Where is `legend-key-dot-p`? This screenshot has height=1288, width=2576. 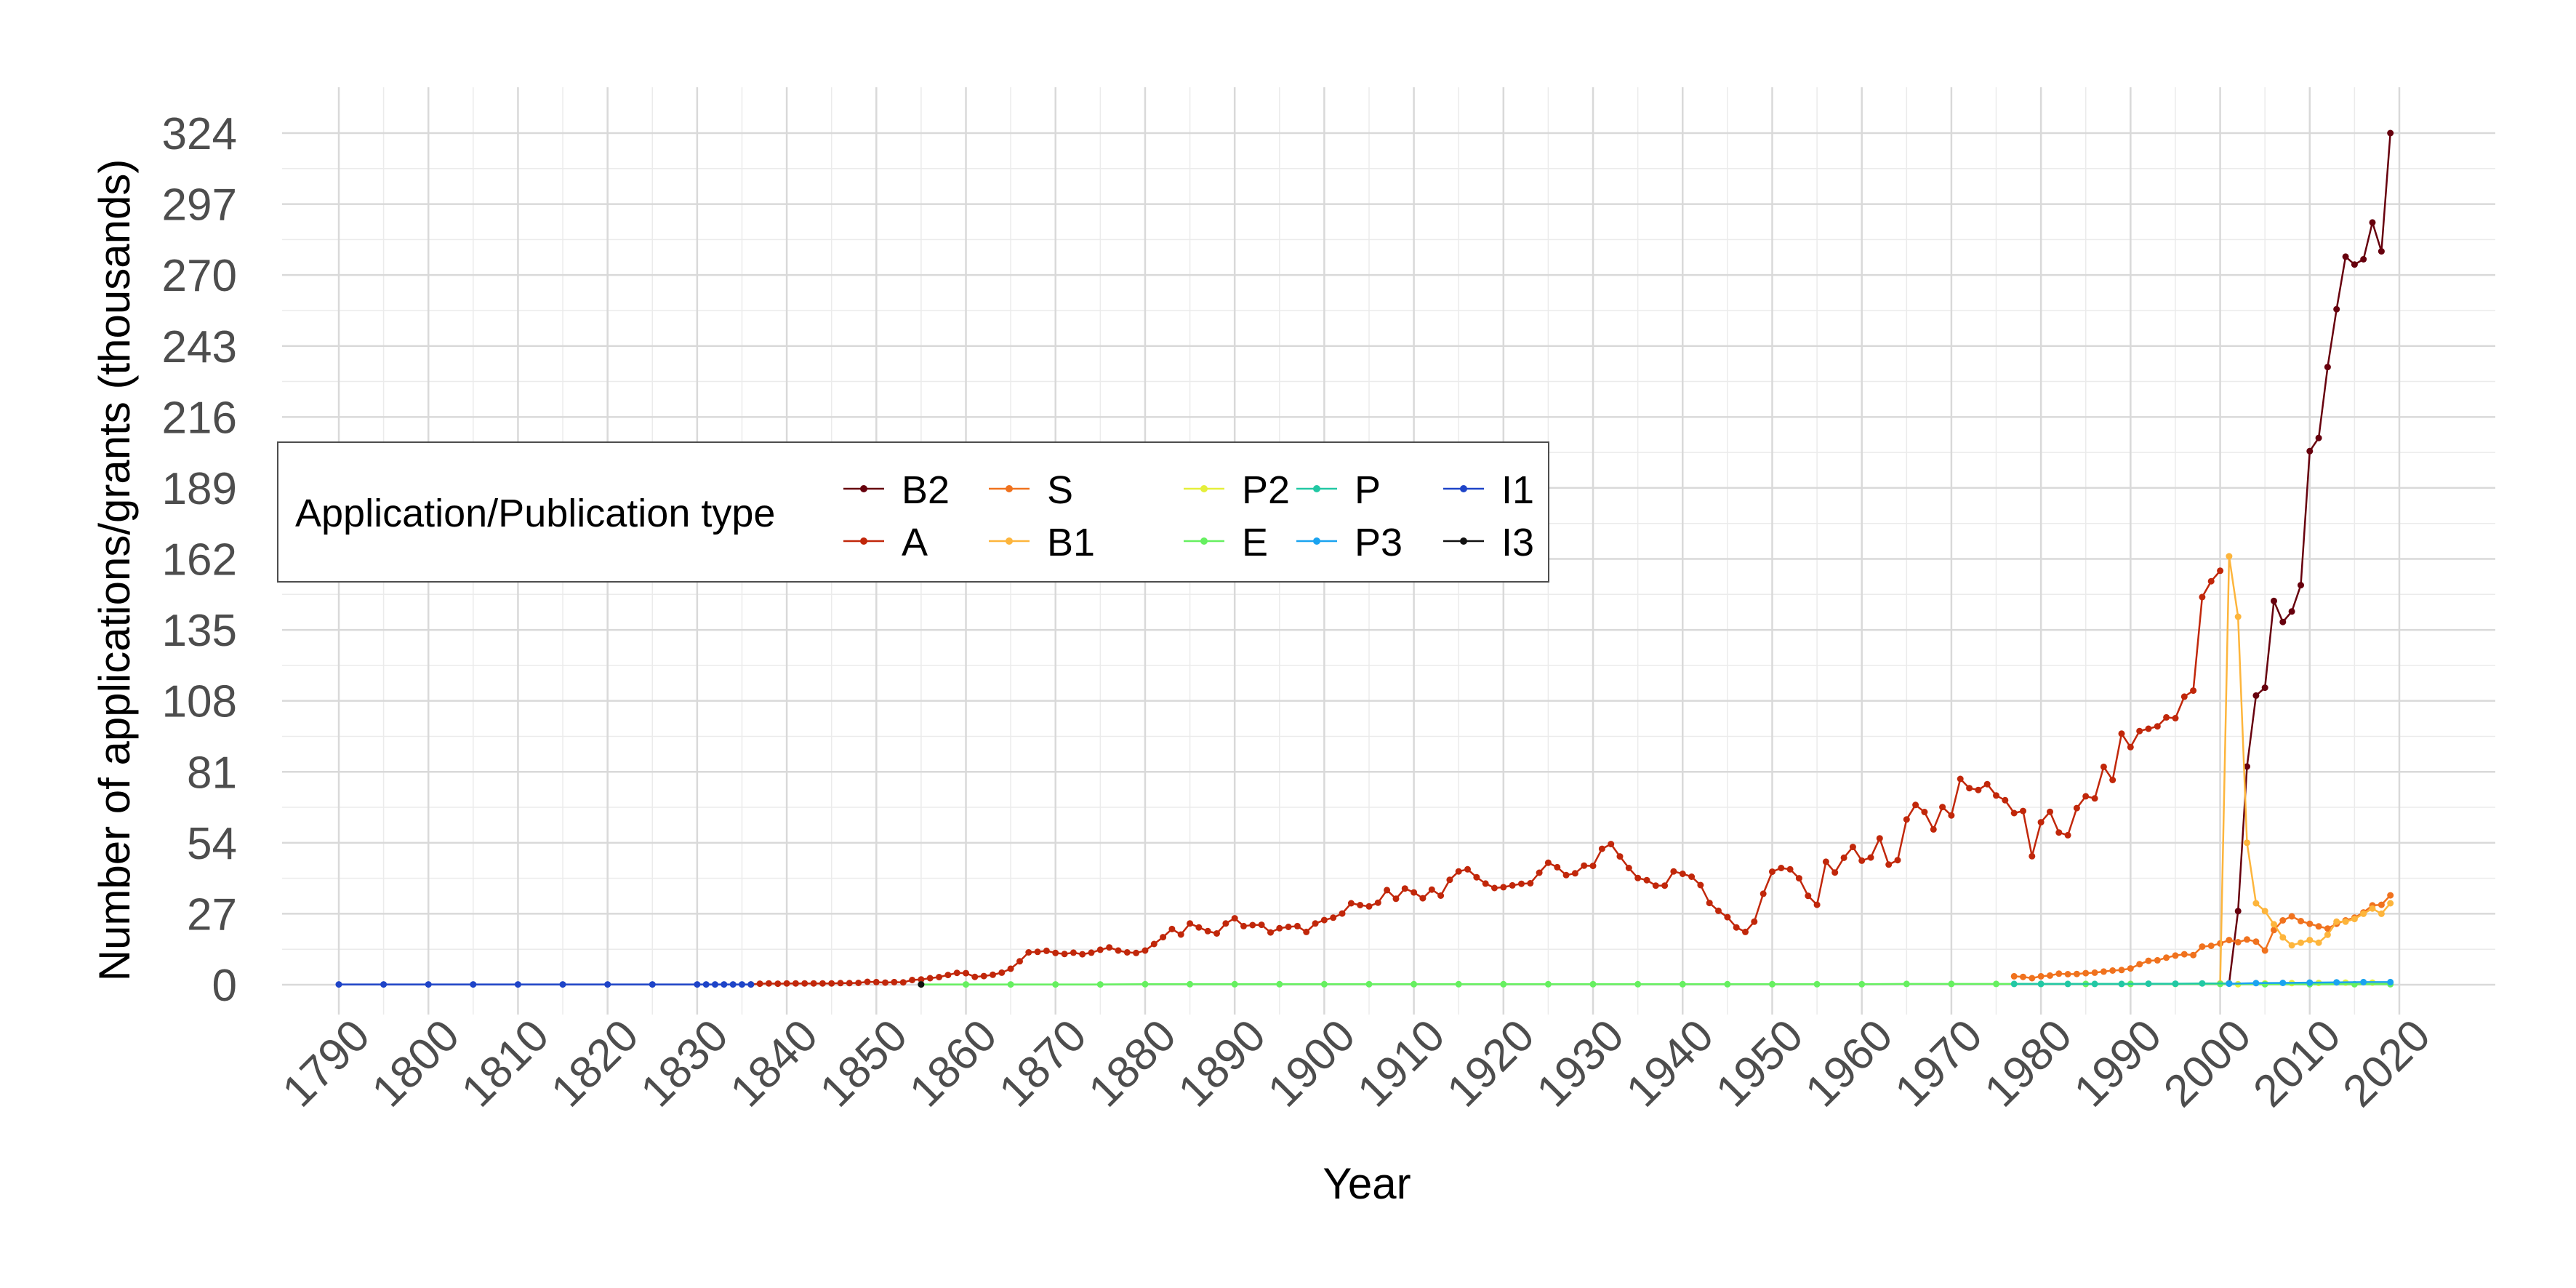
legend-key-dot-p is located at coordinates (1316, 488).